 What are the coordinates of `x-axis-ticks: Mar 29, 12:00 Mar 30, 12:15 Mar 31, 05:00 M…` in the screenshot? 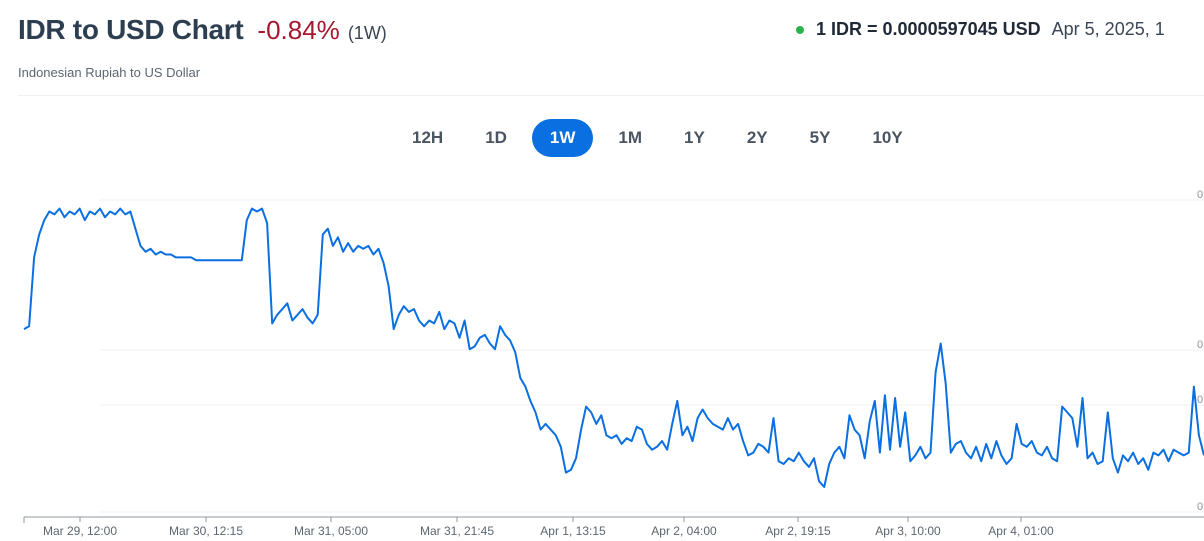 It's located at (538, 527).